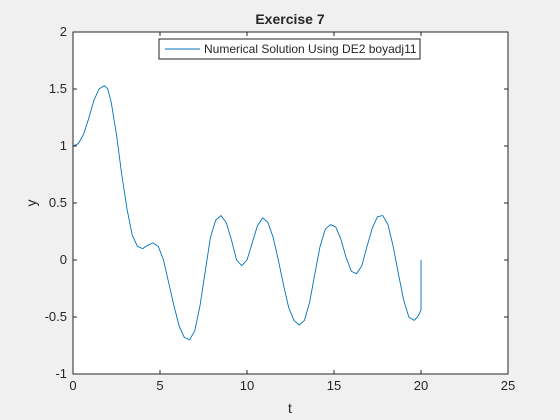 Image resolution: width=560 pixels, height=420 pixels. Describe the element at coordinates (63, 259) in the screenshot. I see `y-tick-label: 0` at that location.